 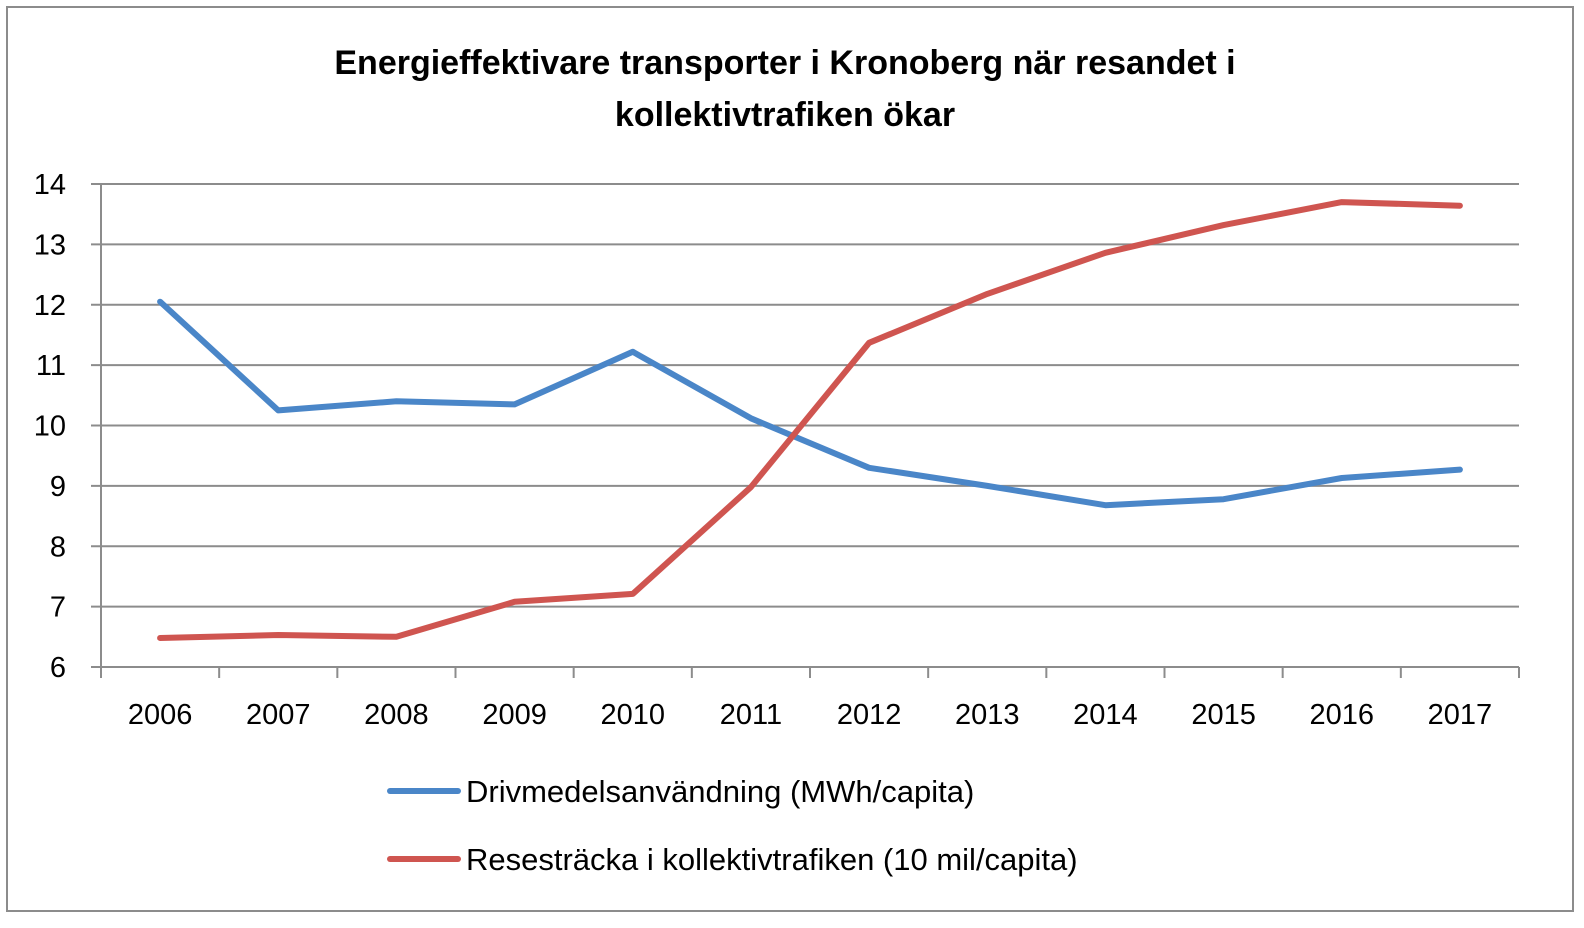 I want to click on x-tick-label-2013: 2013, so click(x=987, y=715).